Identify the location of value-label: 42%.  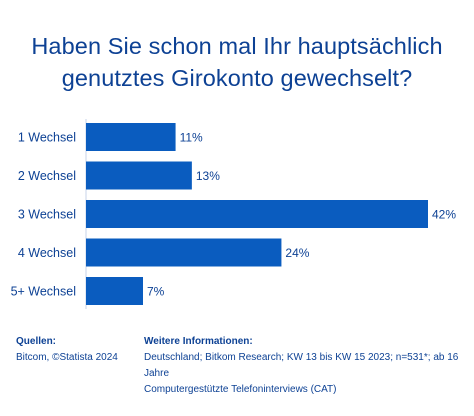
(444, 215).